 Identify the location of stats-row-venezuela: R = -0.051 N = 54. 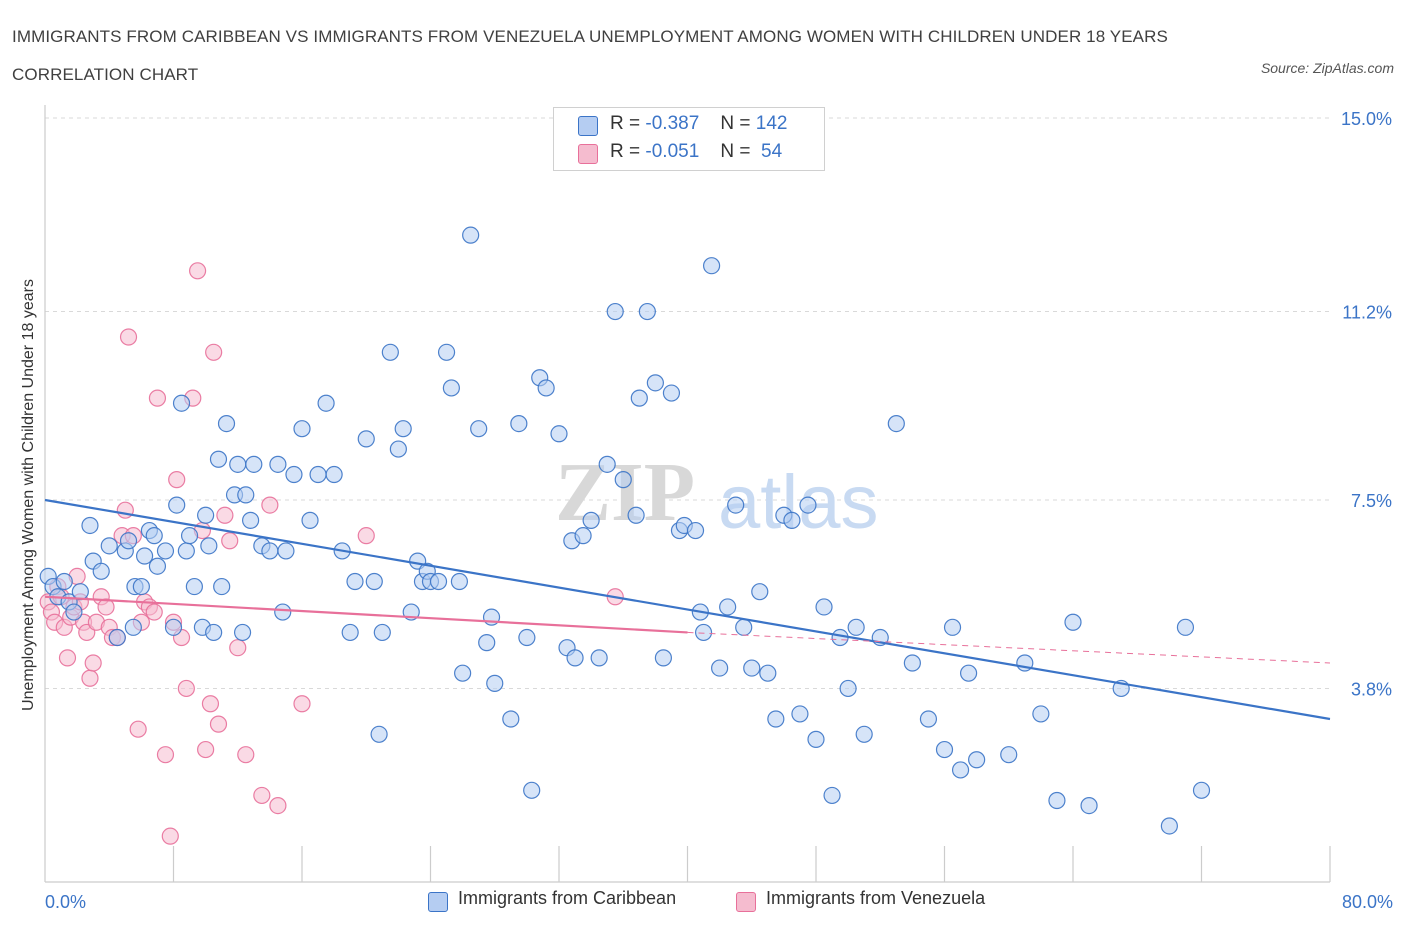
(696, 152).